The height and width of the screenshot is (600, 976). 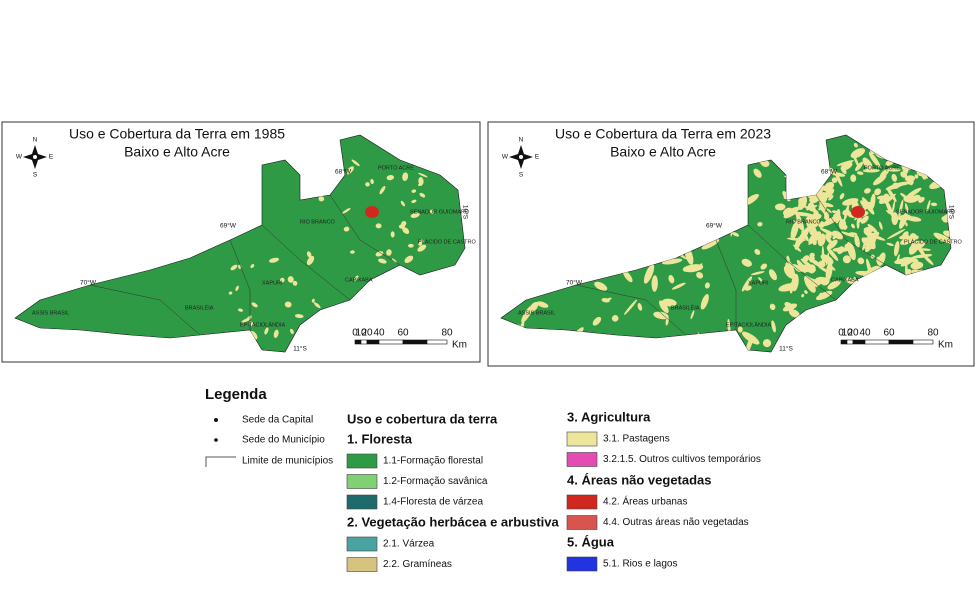 I want to click on scale-tick-label: 60, so click(x=889, y=333).